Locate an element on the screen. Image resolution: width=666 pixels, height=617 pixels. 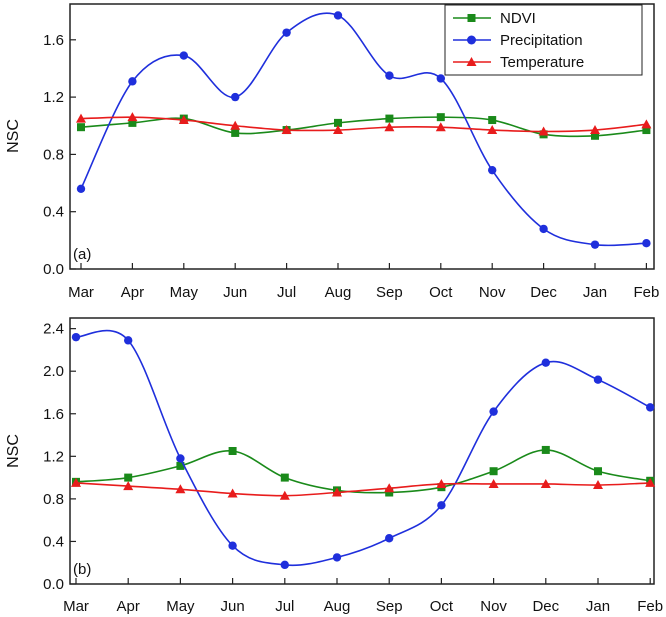
legend-precipitation-marker is located at coordinates (471, 40).